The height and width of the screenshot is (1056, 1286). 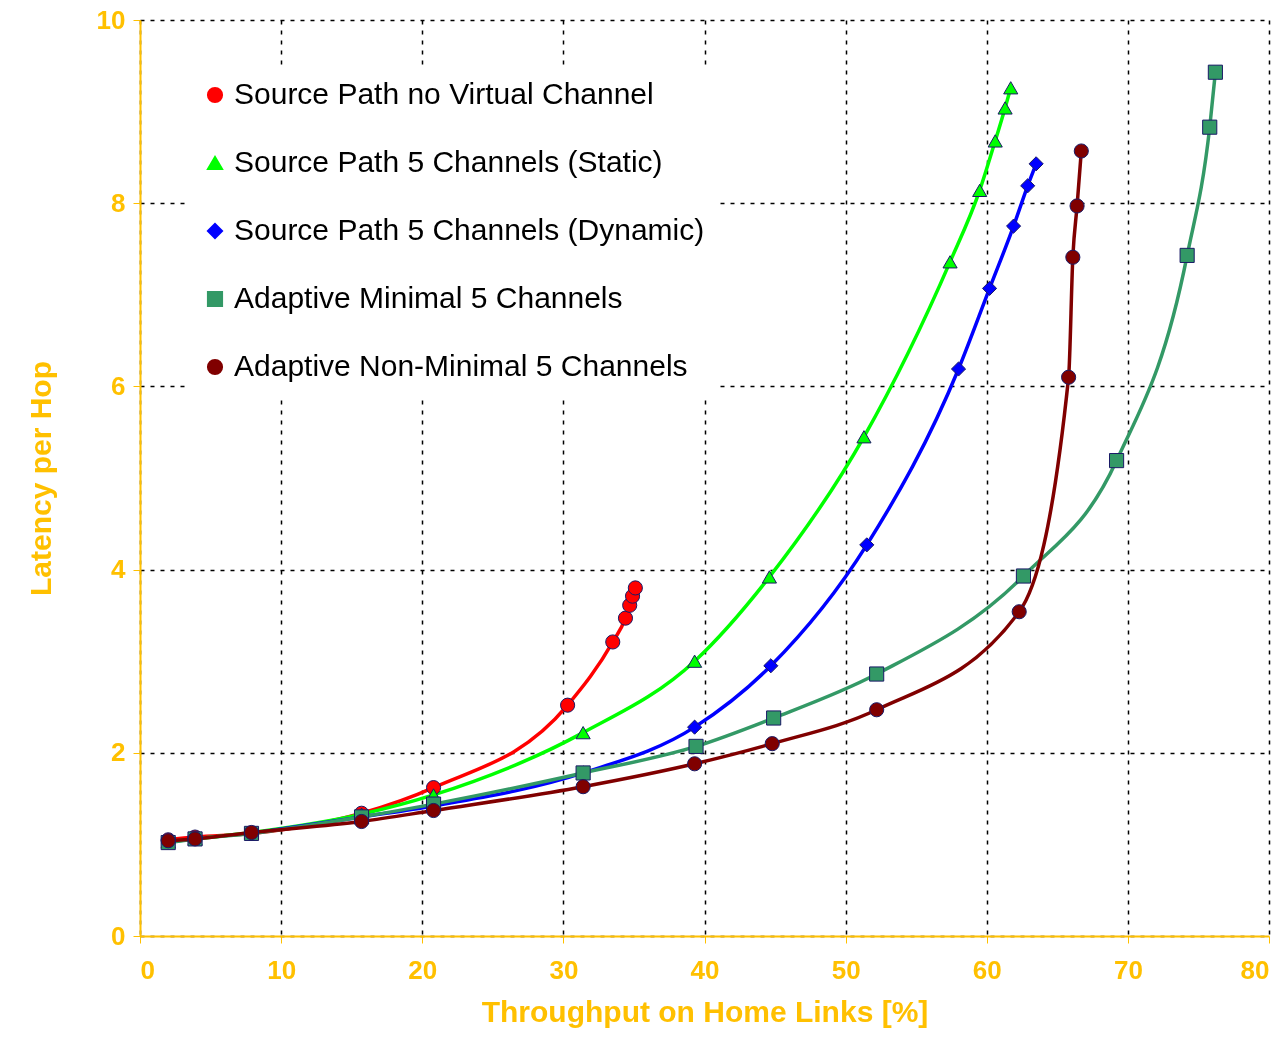 What do you see at coordinates (564, 969) in the screenshot?
I see `x-tick-label: 30` at bounding box center [564, 969].